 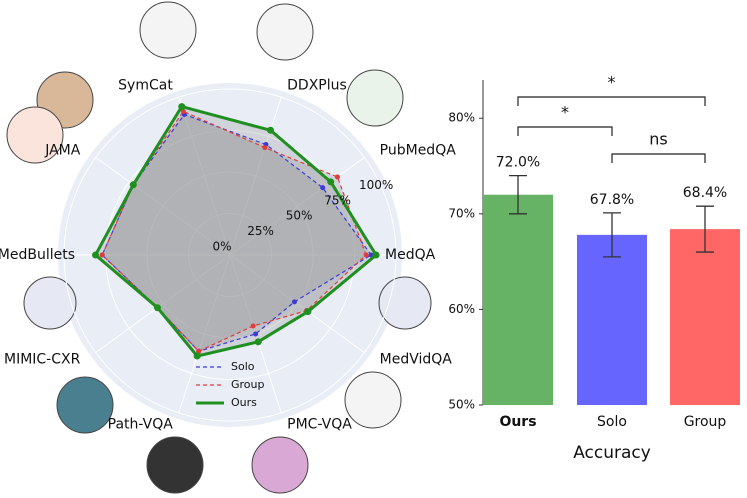 I want to click on axis-label: SymCat, so click(x=145, y=86).